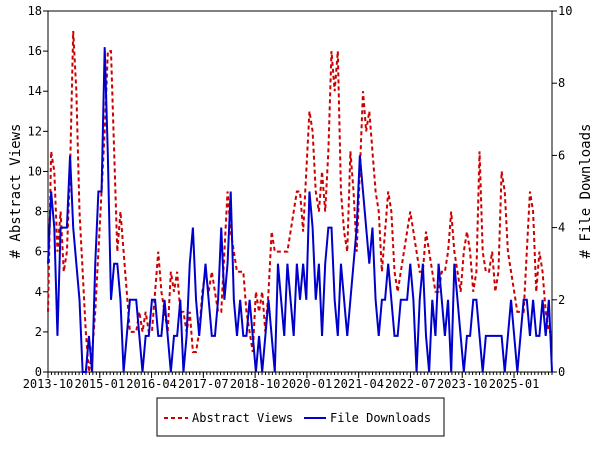 The width and height of the screenshot is (600, 450). Describe the element at coordinates (410, 384) in the screenshot. I see `x-tick-label: 2022-07` at that location.